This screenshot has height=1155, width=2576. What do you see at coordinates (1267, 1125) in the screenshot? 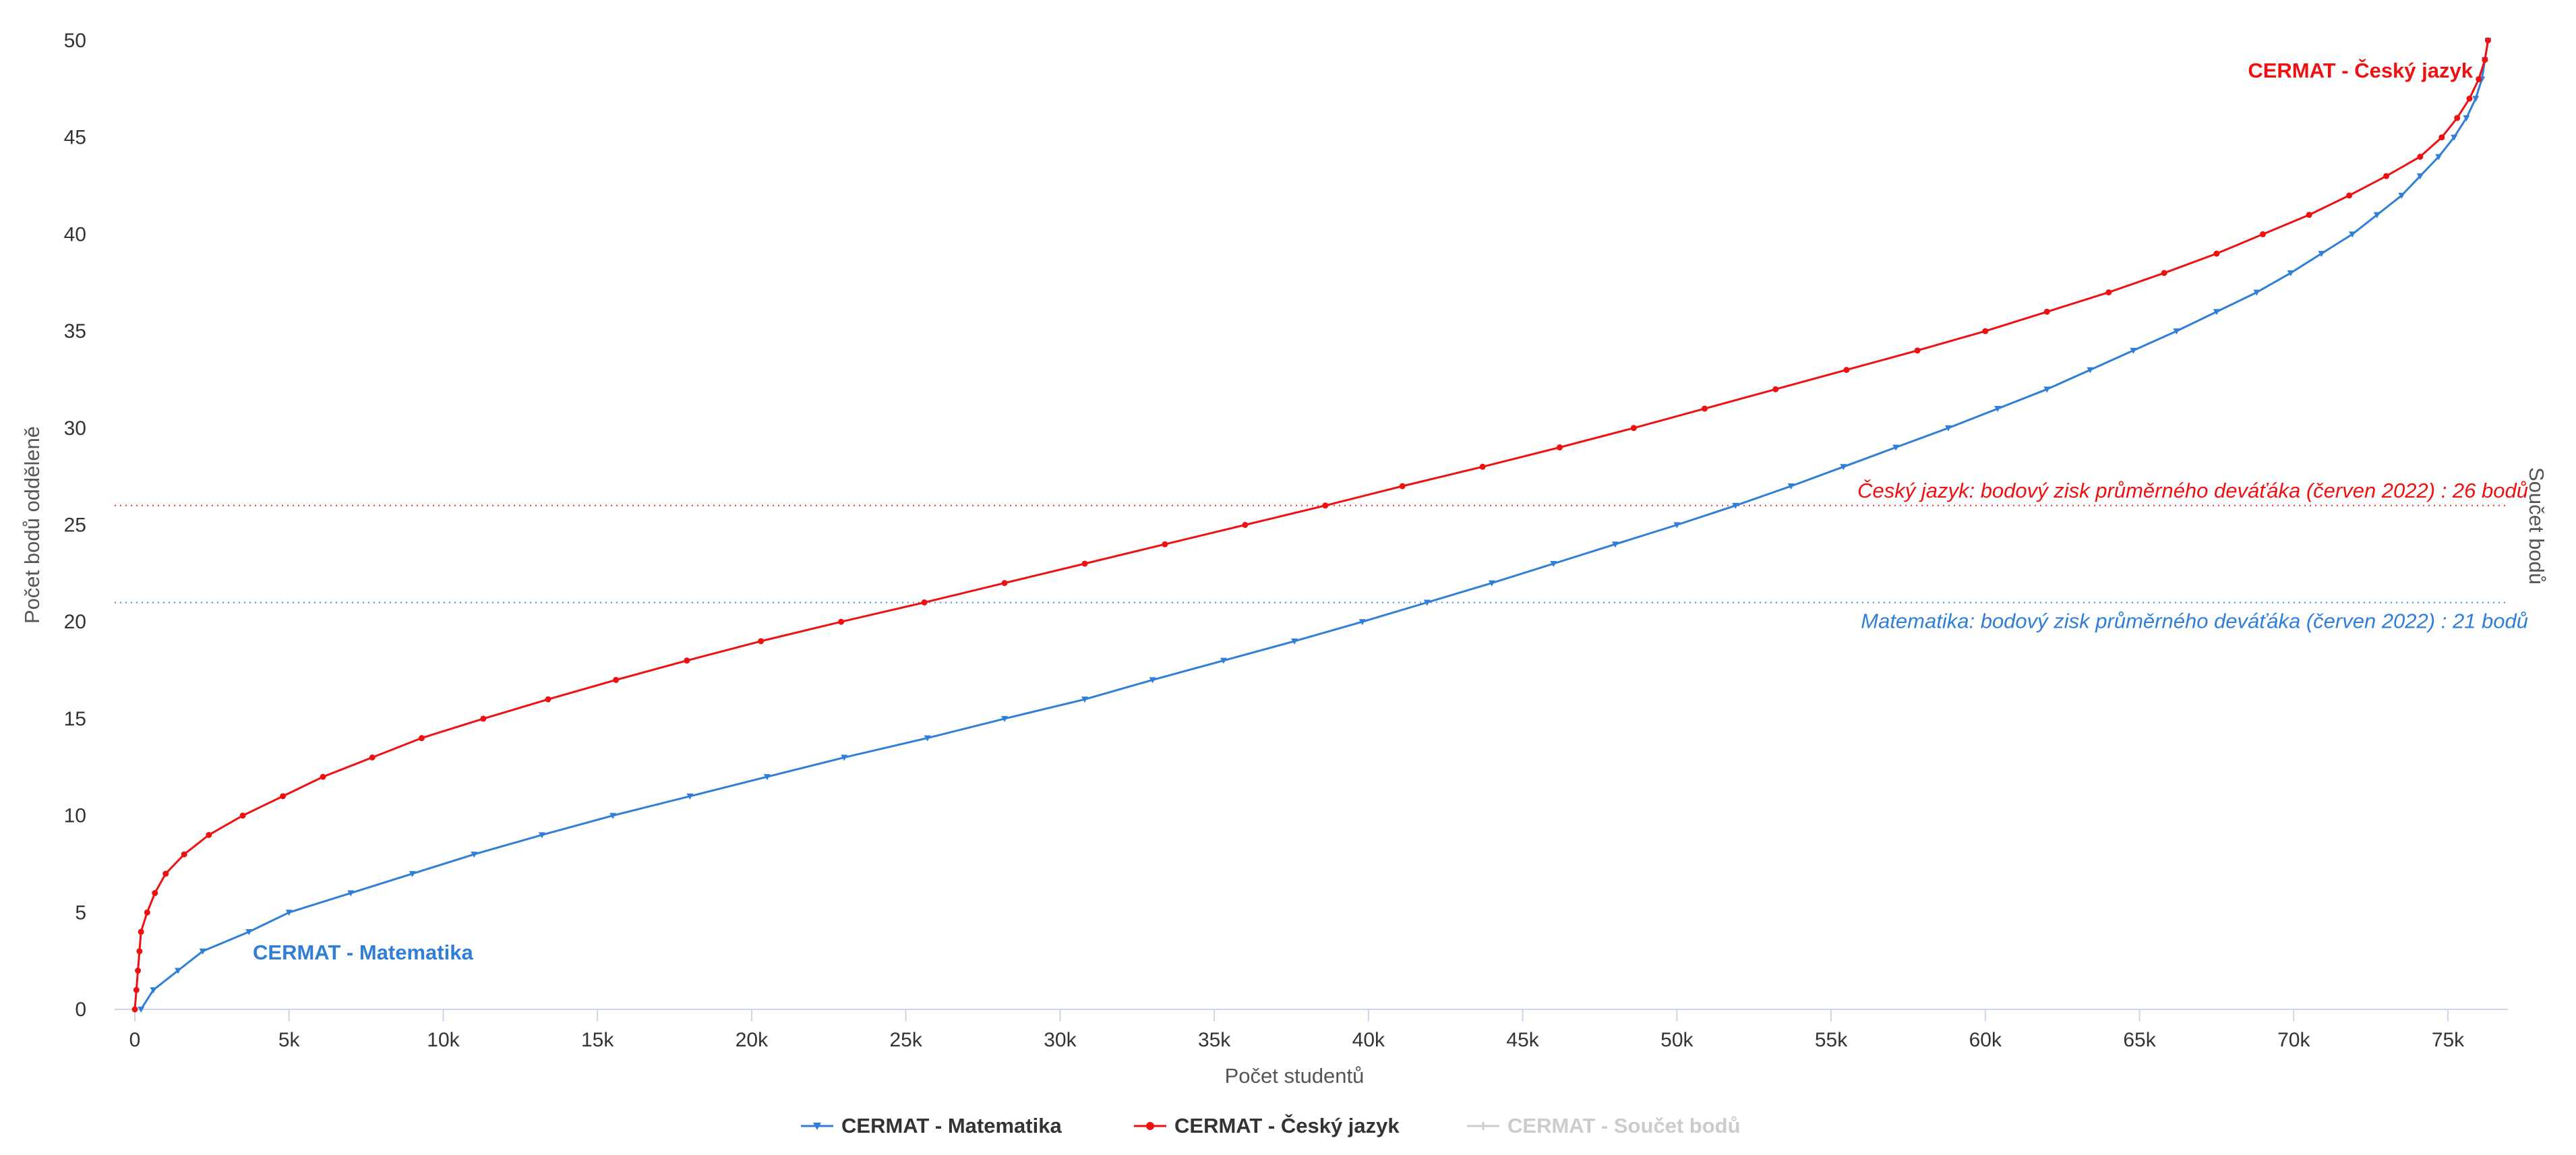
I see `legend-item: CERMAT - Český jazyk` at bounding box center [1267, 1125].